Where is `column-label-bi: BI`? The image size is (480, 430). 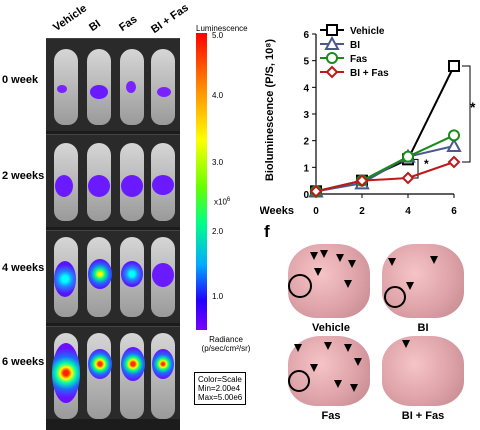 column-label-bi: BI is located at coordinates (95, 25).